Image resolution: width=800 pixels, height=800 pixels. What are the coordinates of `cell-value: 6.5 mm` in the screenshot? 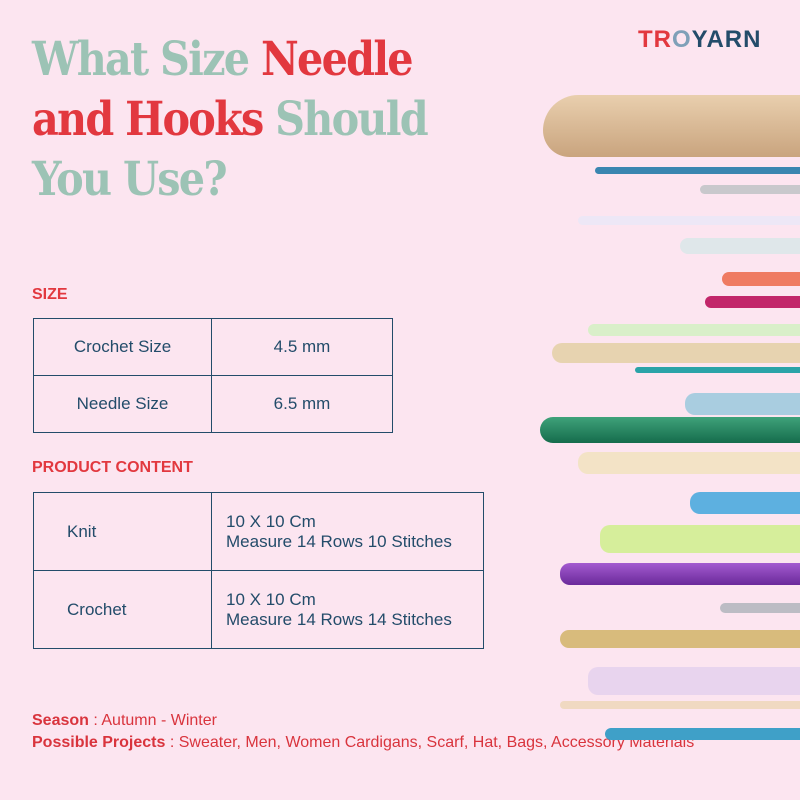 It's located at (302, 404).